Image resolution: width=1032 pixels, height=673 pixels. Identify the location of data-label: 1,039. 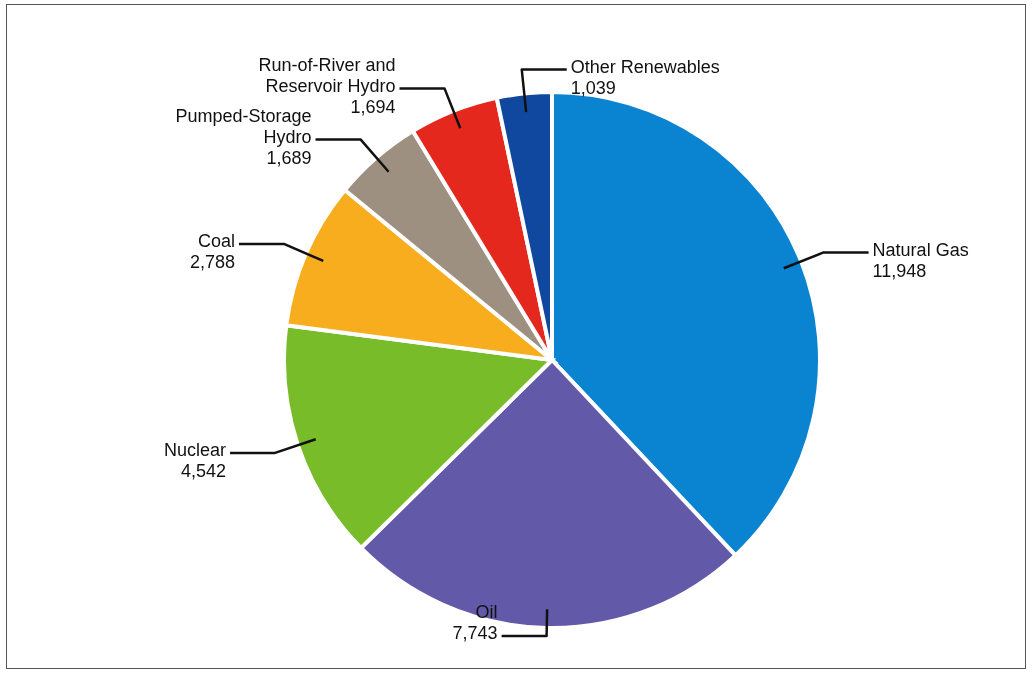
(593, 87).